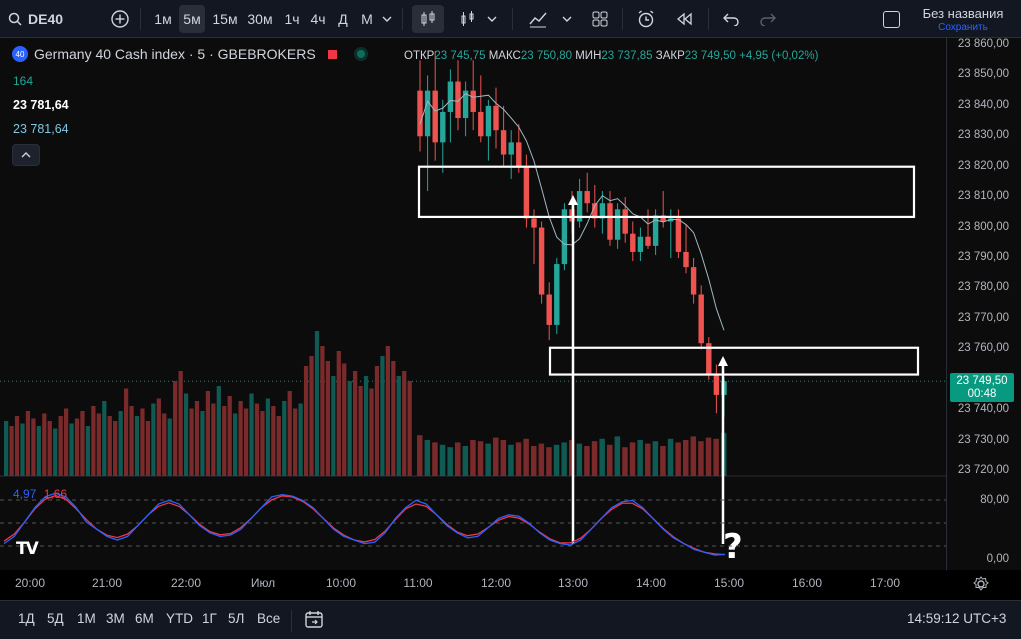  What do you see at coordinates (538, 19) in the screenshot?
I see `indicator-templates-button` at bounding box center [538, 19].